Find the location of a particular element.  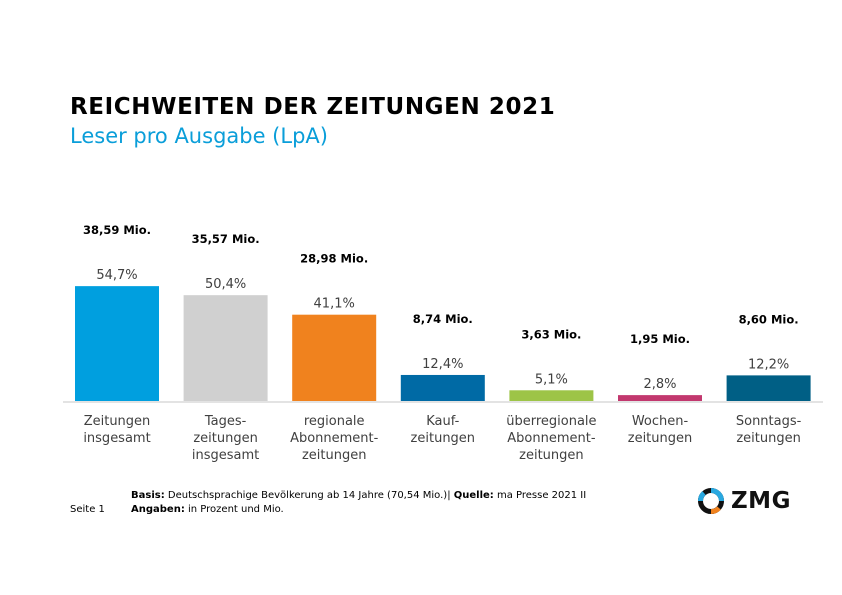

category-tick-label: Sonntags- is located at coordinates (769, 421).